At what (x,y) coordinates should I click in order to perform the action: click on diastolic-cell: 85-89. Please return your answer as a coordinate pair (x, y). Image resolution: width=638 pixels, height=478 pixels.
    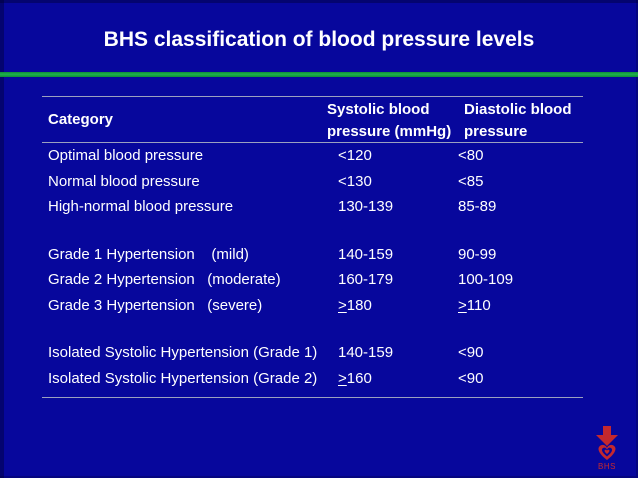
    Looking at the image, I should click on (520, 206).